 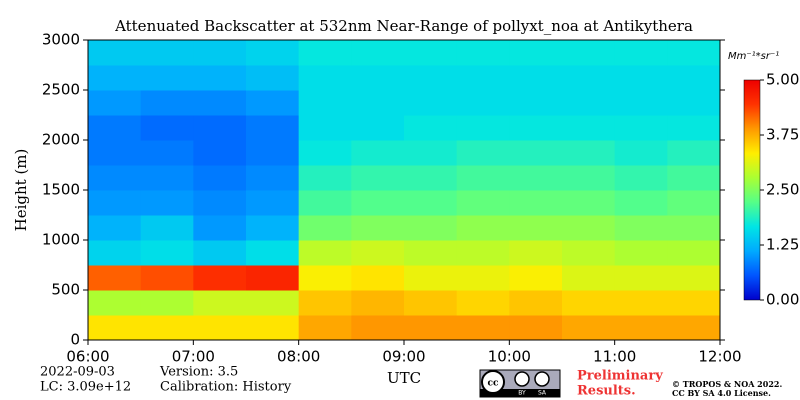 I want to click on badge-by: BY, so click(x=522, y=393).